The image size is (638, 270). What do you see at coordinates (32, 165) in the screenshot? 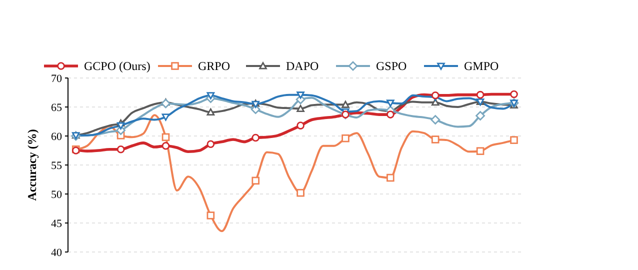
I see `y-axis-title: Accuracy (%)` at bounding box center [32, 165].